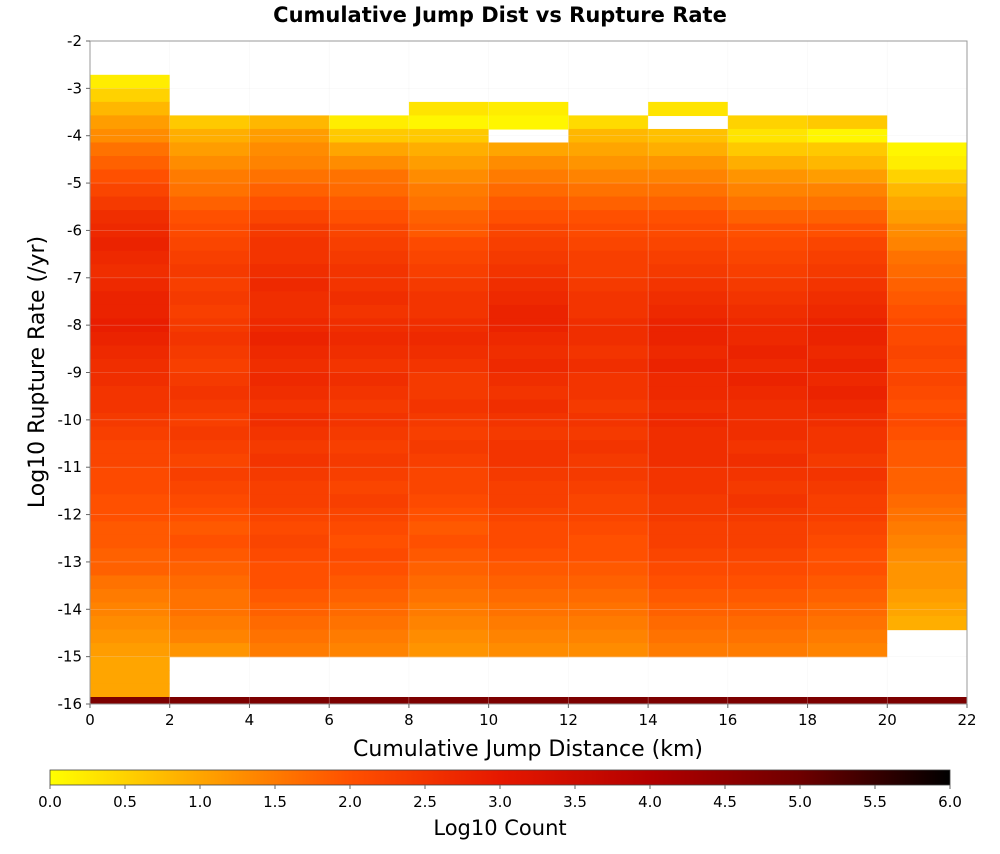  What do you see at coordinates (887, 720) in the screenshot?
I see `x-tick-label: 20` at bounding box center [887, 720].